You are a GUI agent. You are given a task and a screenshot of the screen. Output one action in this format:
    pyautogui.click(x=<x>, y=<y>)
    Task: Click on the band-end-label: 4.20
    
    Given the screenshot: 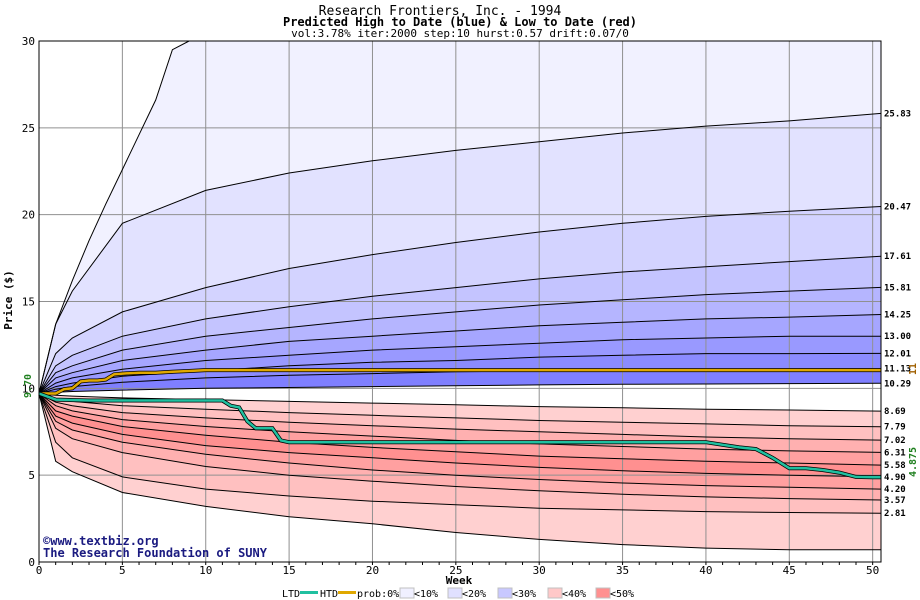 What is the action you would take?
    pyautogui.click(x=895, y=490)
    